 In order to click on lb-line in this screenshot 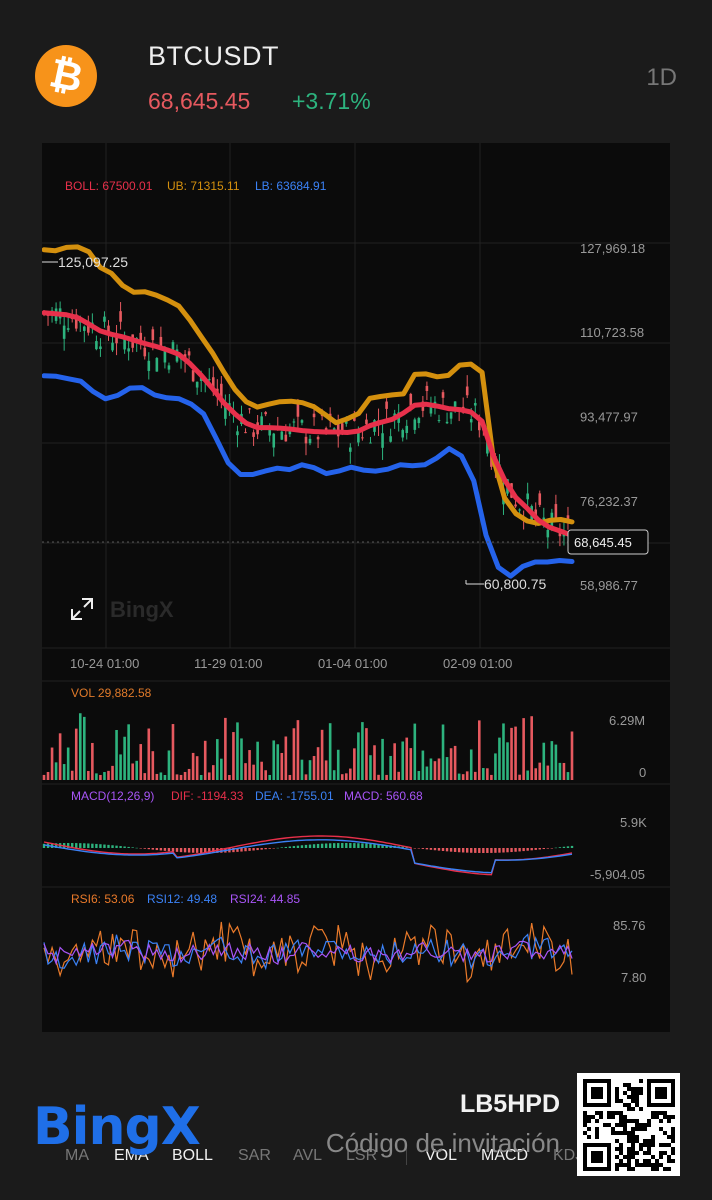, I will do `click(308, 476)`.